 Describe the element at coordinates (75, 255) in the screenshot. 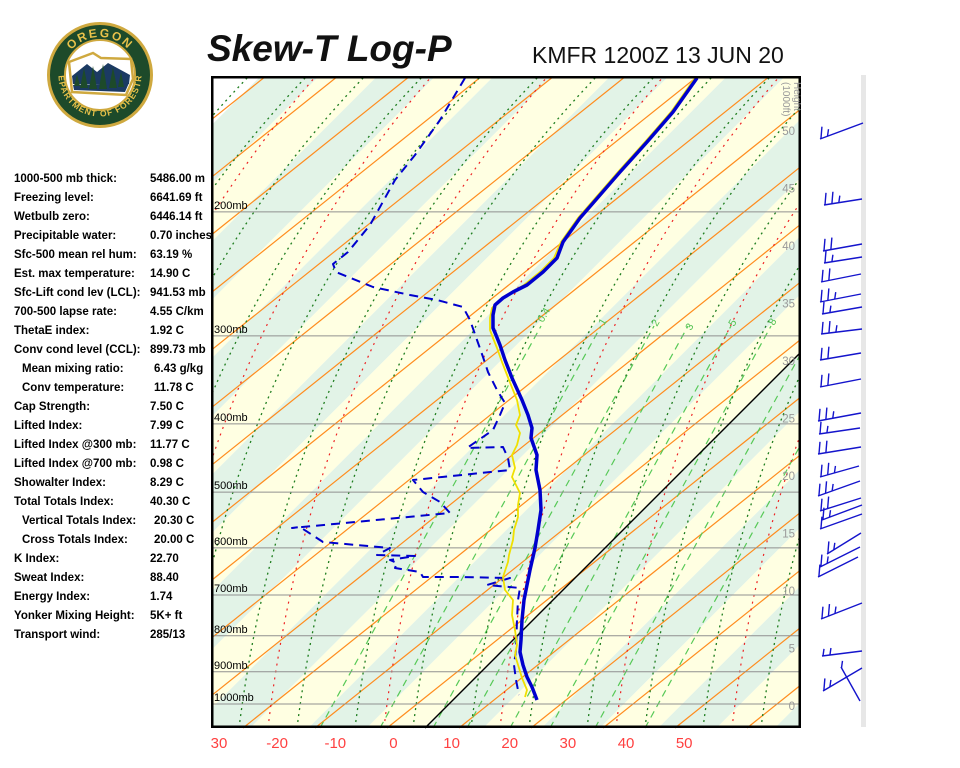

I see `index-label: Sfc-500 mean rel hum:` at that location.